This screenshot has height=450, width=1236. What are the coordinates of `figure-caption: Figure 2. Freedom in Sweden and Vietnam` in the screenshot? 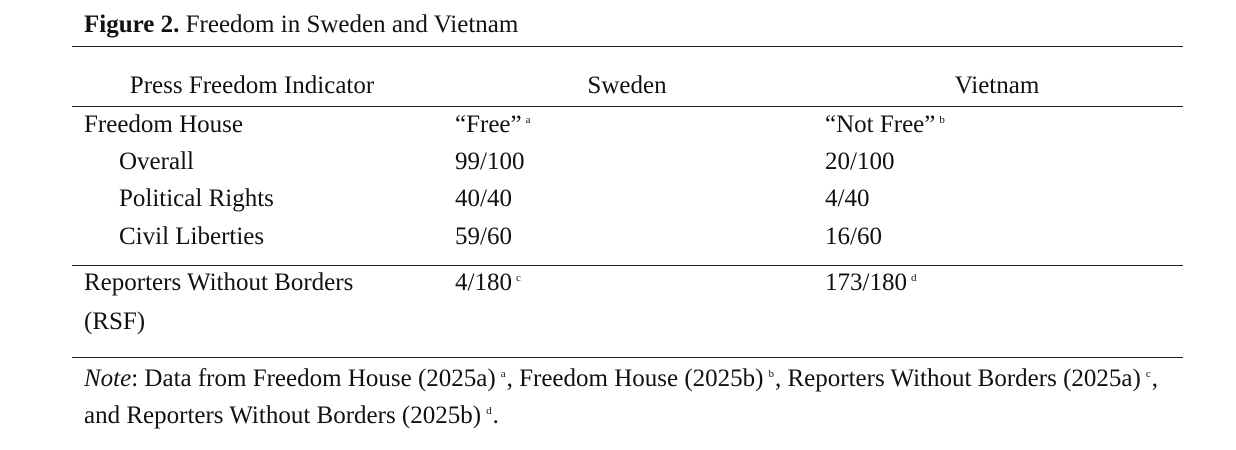 It's located at (301, 25).